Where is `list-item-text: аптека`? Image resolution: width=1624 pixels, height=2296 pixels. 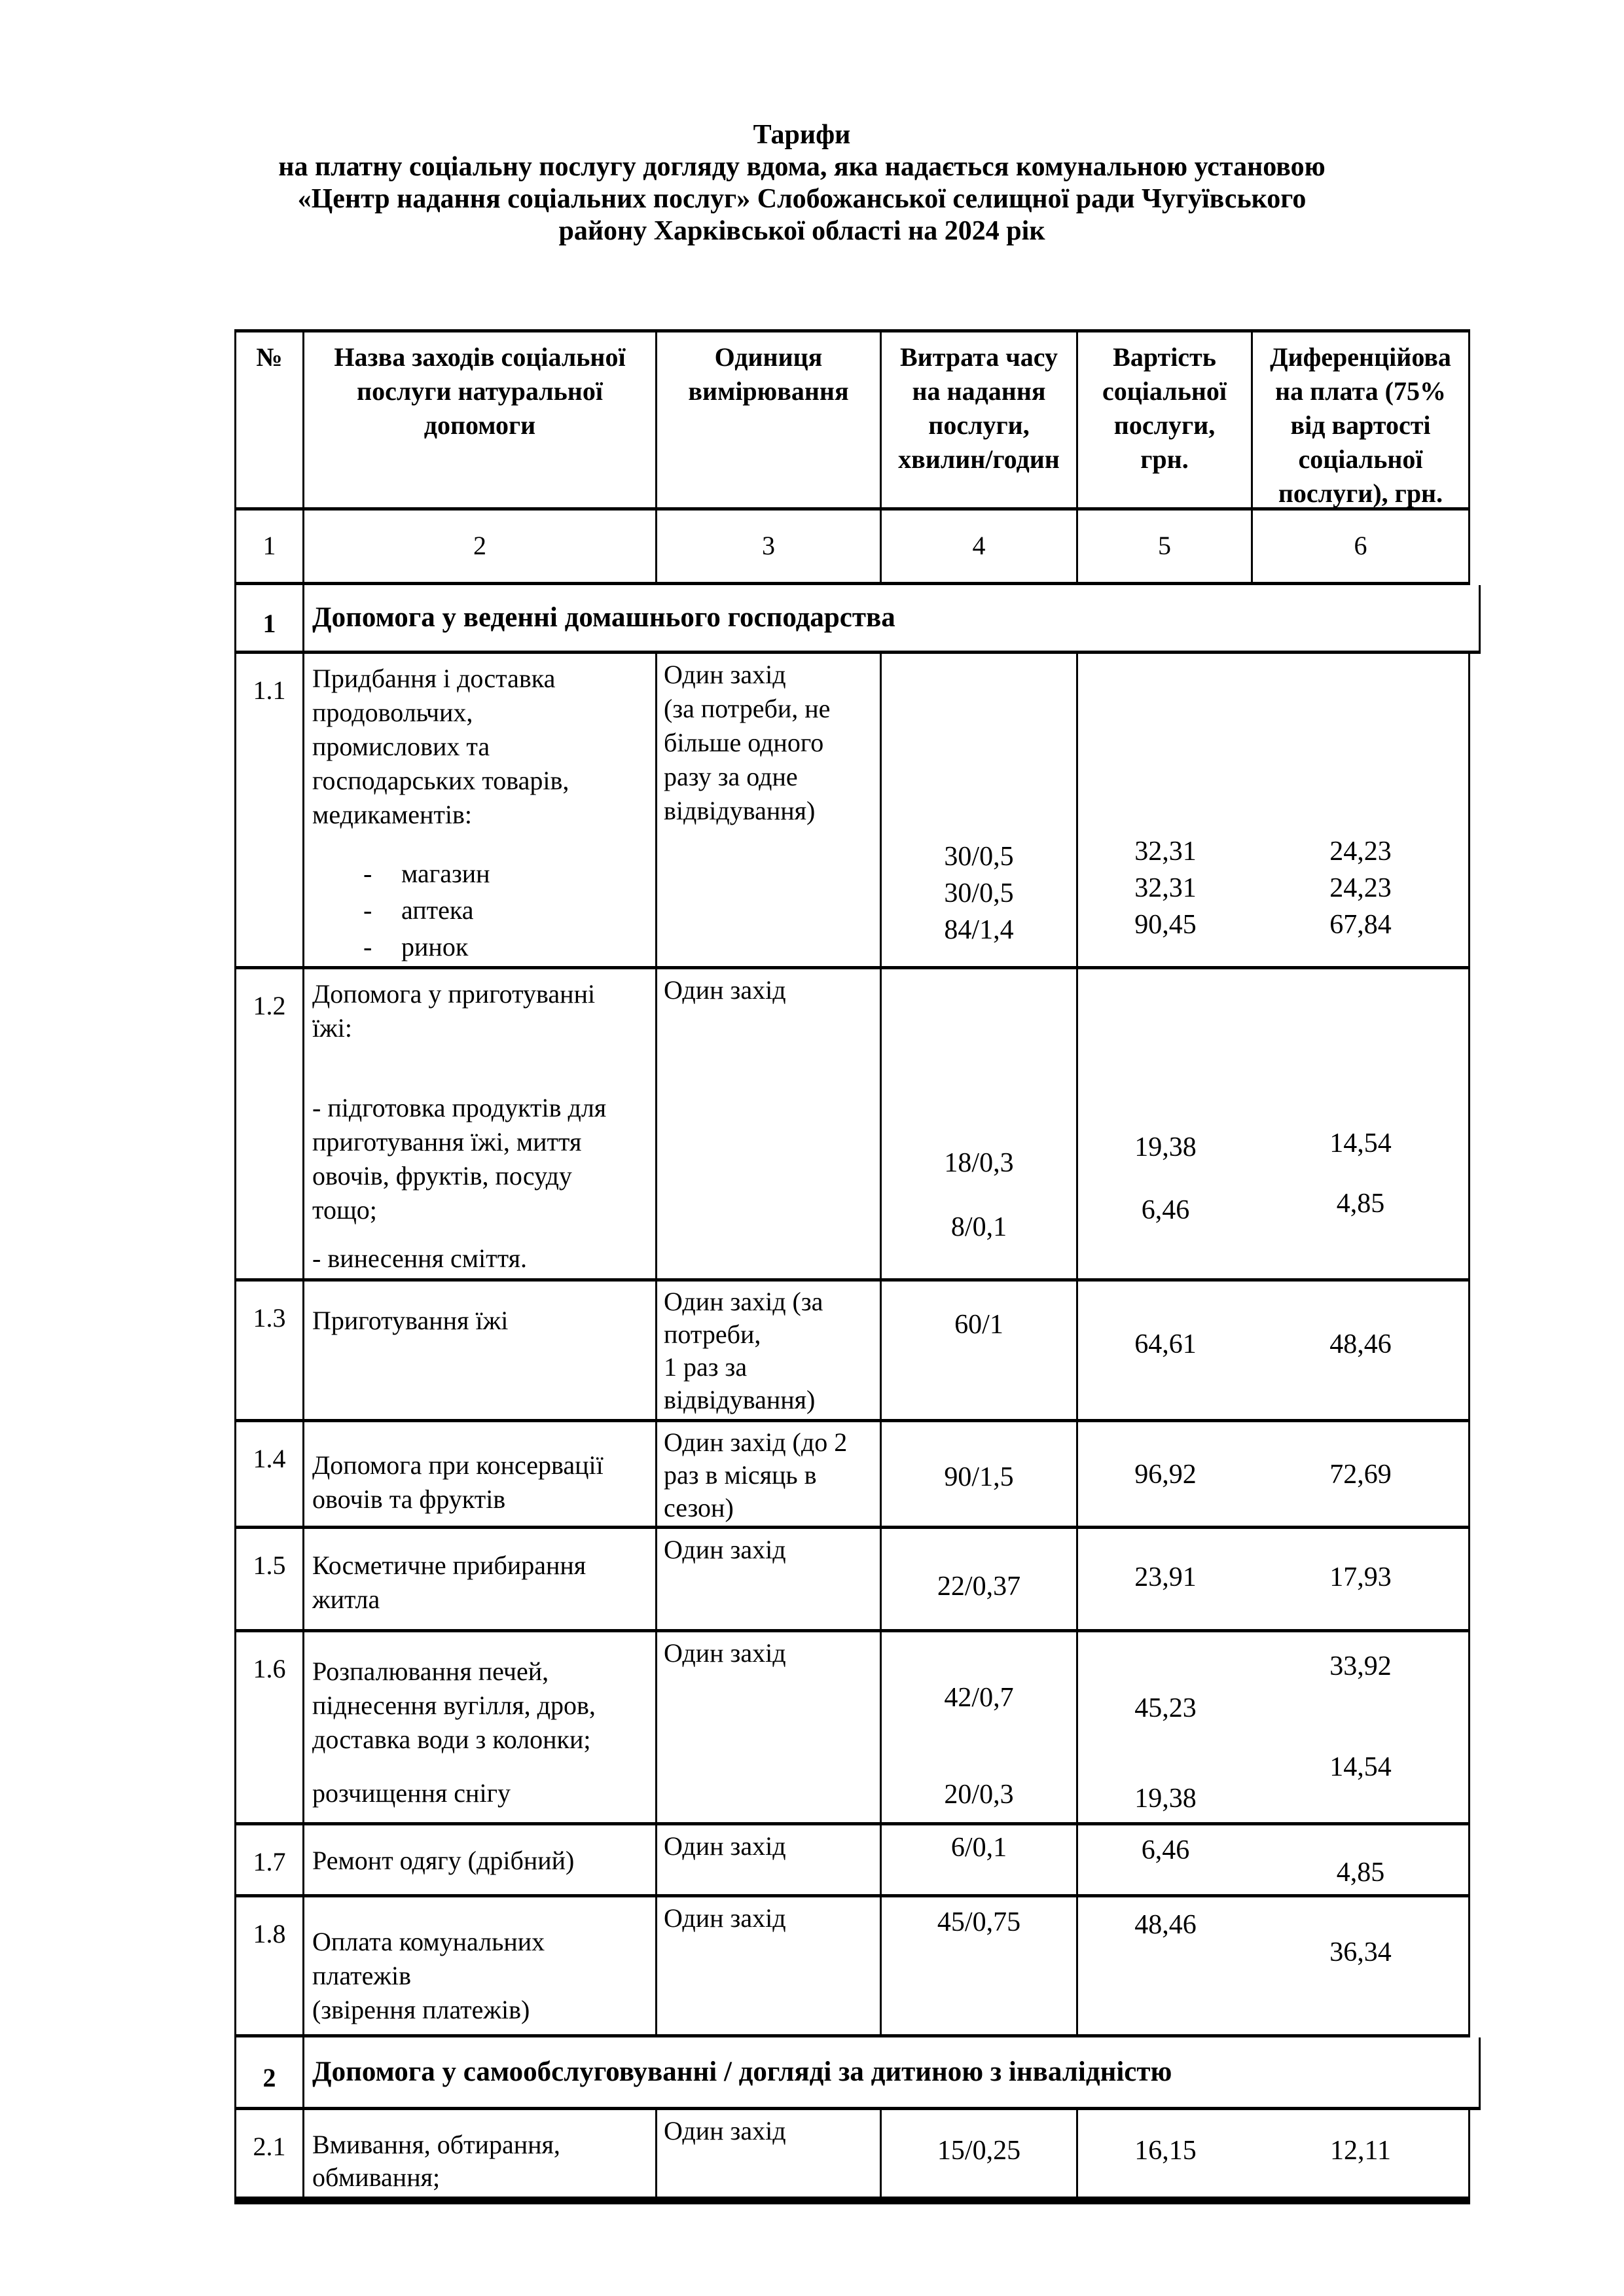
list-item-text: аптека is located at coordinates (437, 910).